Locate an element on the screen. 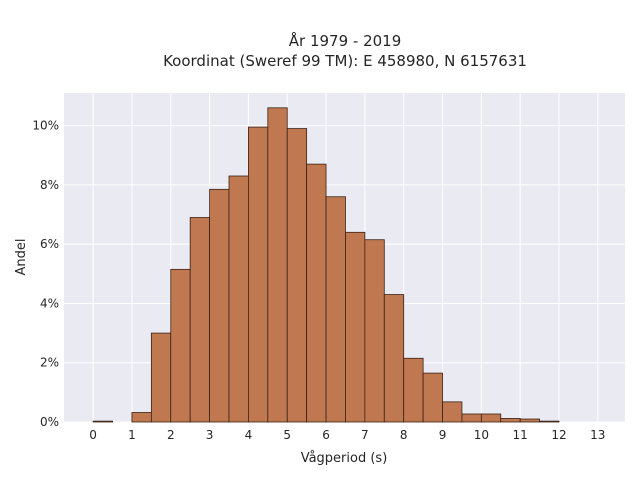 The width and height of the screenshot is (640, 480). y-tick-label: 8% is located at coordinates (49, 185).